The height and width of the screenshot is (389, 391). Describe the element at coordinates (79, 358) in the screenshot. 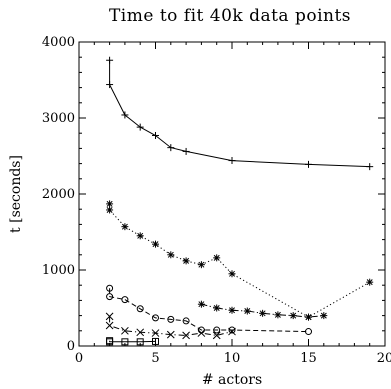

I see `x-tick-label: 0` at that location.